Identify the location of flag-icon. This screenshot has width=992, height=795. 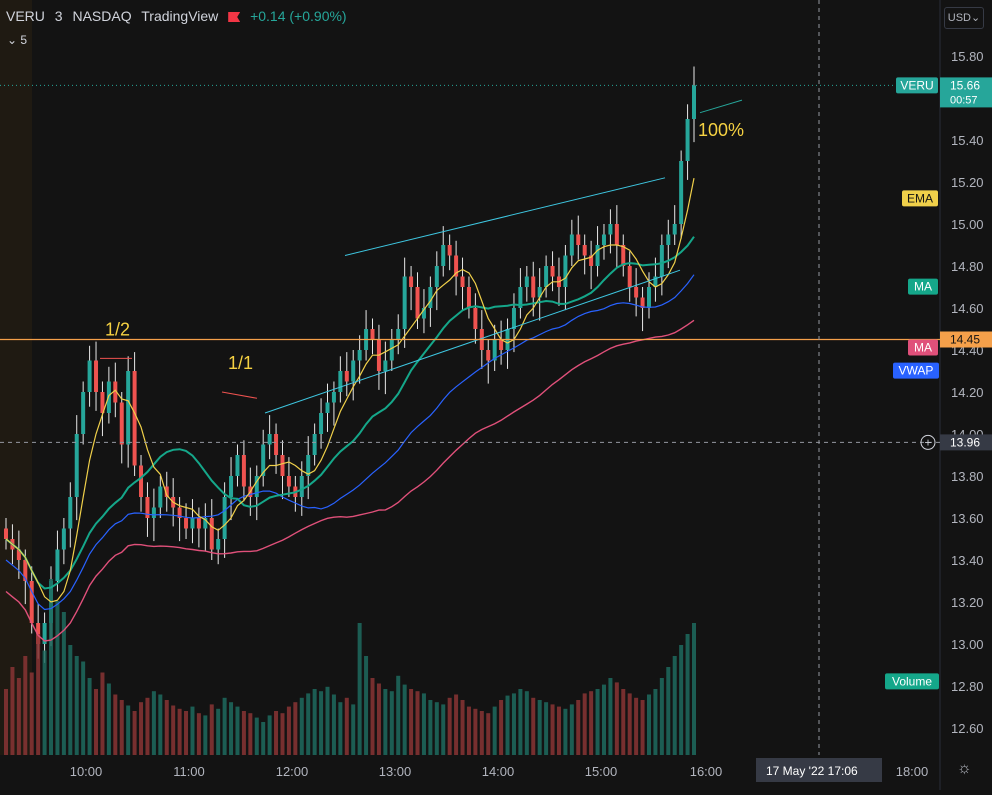
(234, 17).